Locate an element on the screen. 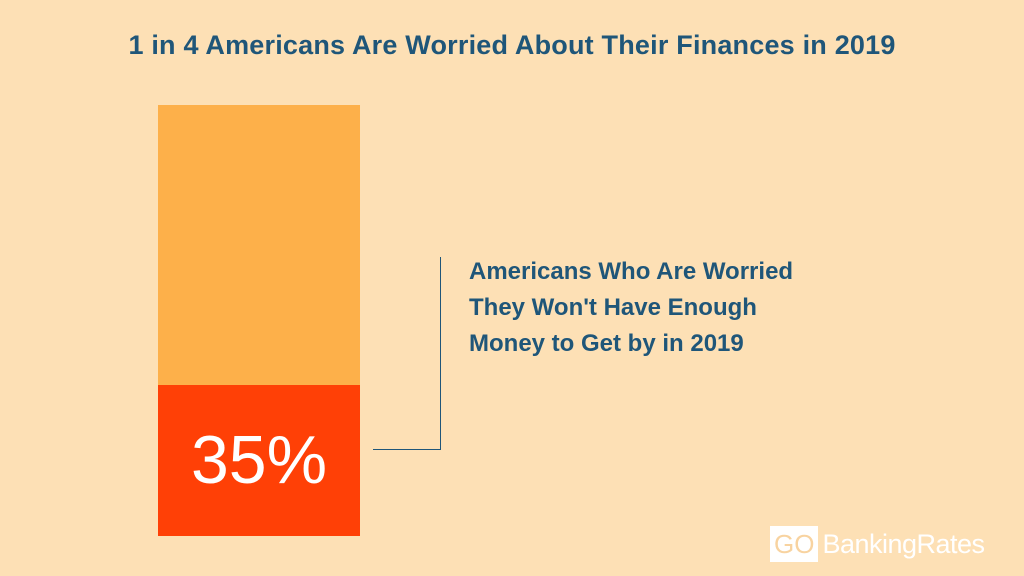 The height and width of the screenshot is (576, 1024). category-label-line: Americans Who Are Worried is located at coordinates (631, 271).